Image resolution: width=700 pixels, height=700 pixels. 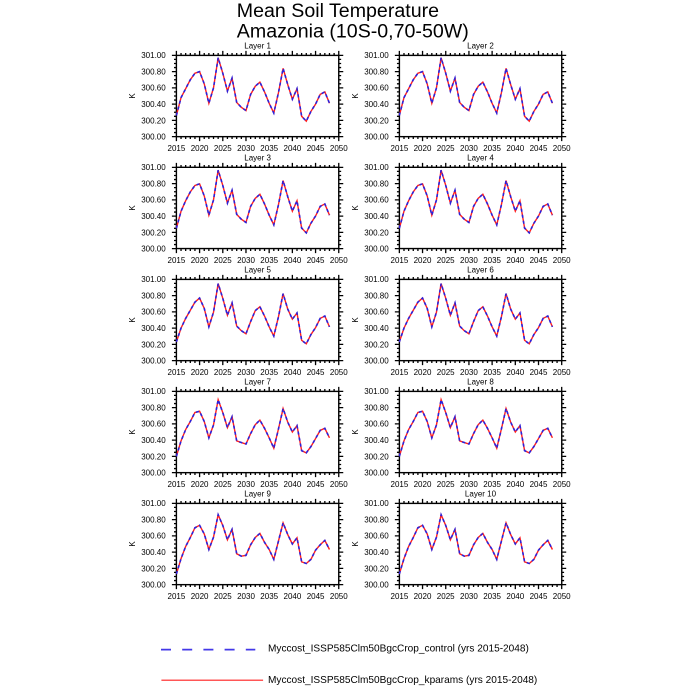 What do you see at coordinates (257, 270) in the screenshot?
I see `svg-text: Layer 5` at bounding box center [257, 270].